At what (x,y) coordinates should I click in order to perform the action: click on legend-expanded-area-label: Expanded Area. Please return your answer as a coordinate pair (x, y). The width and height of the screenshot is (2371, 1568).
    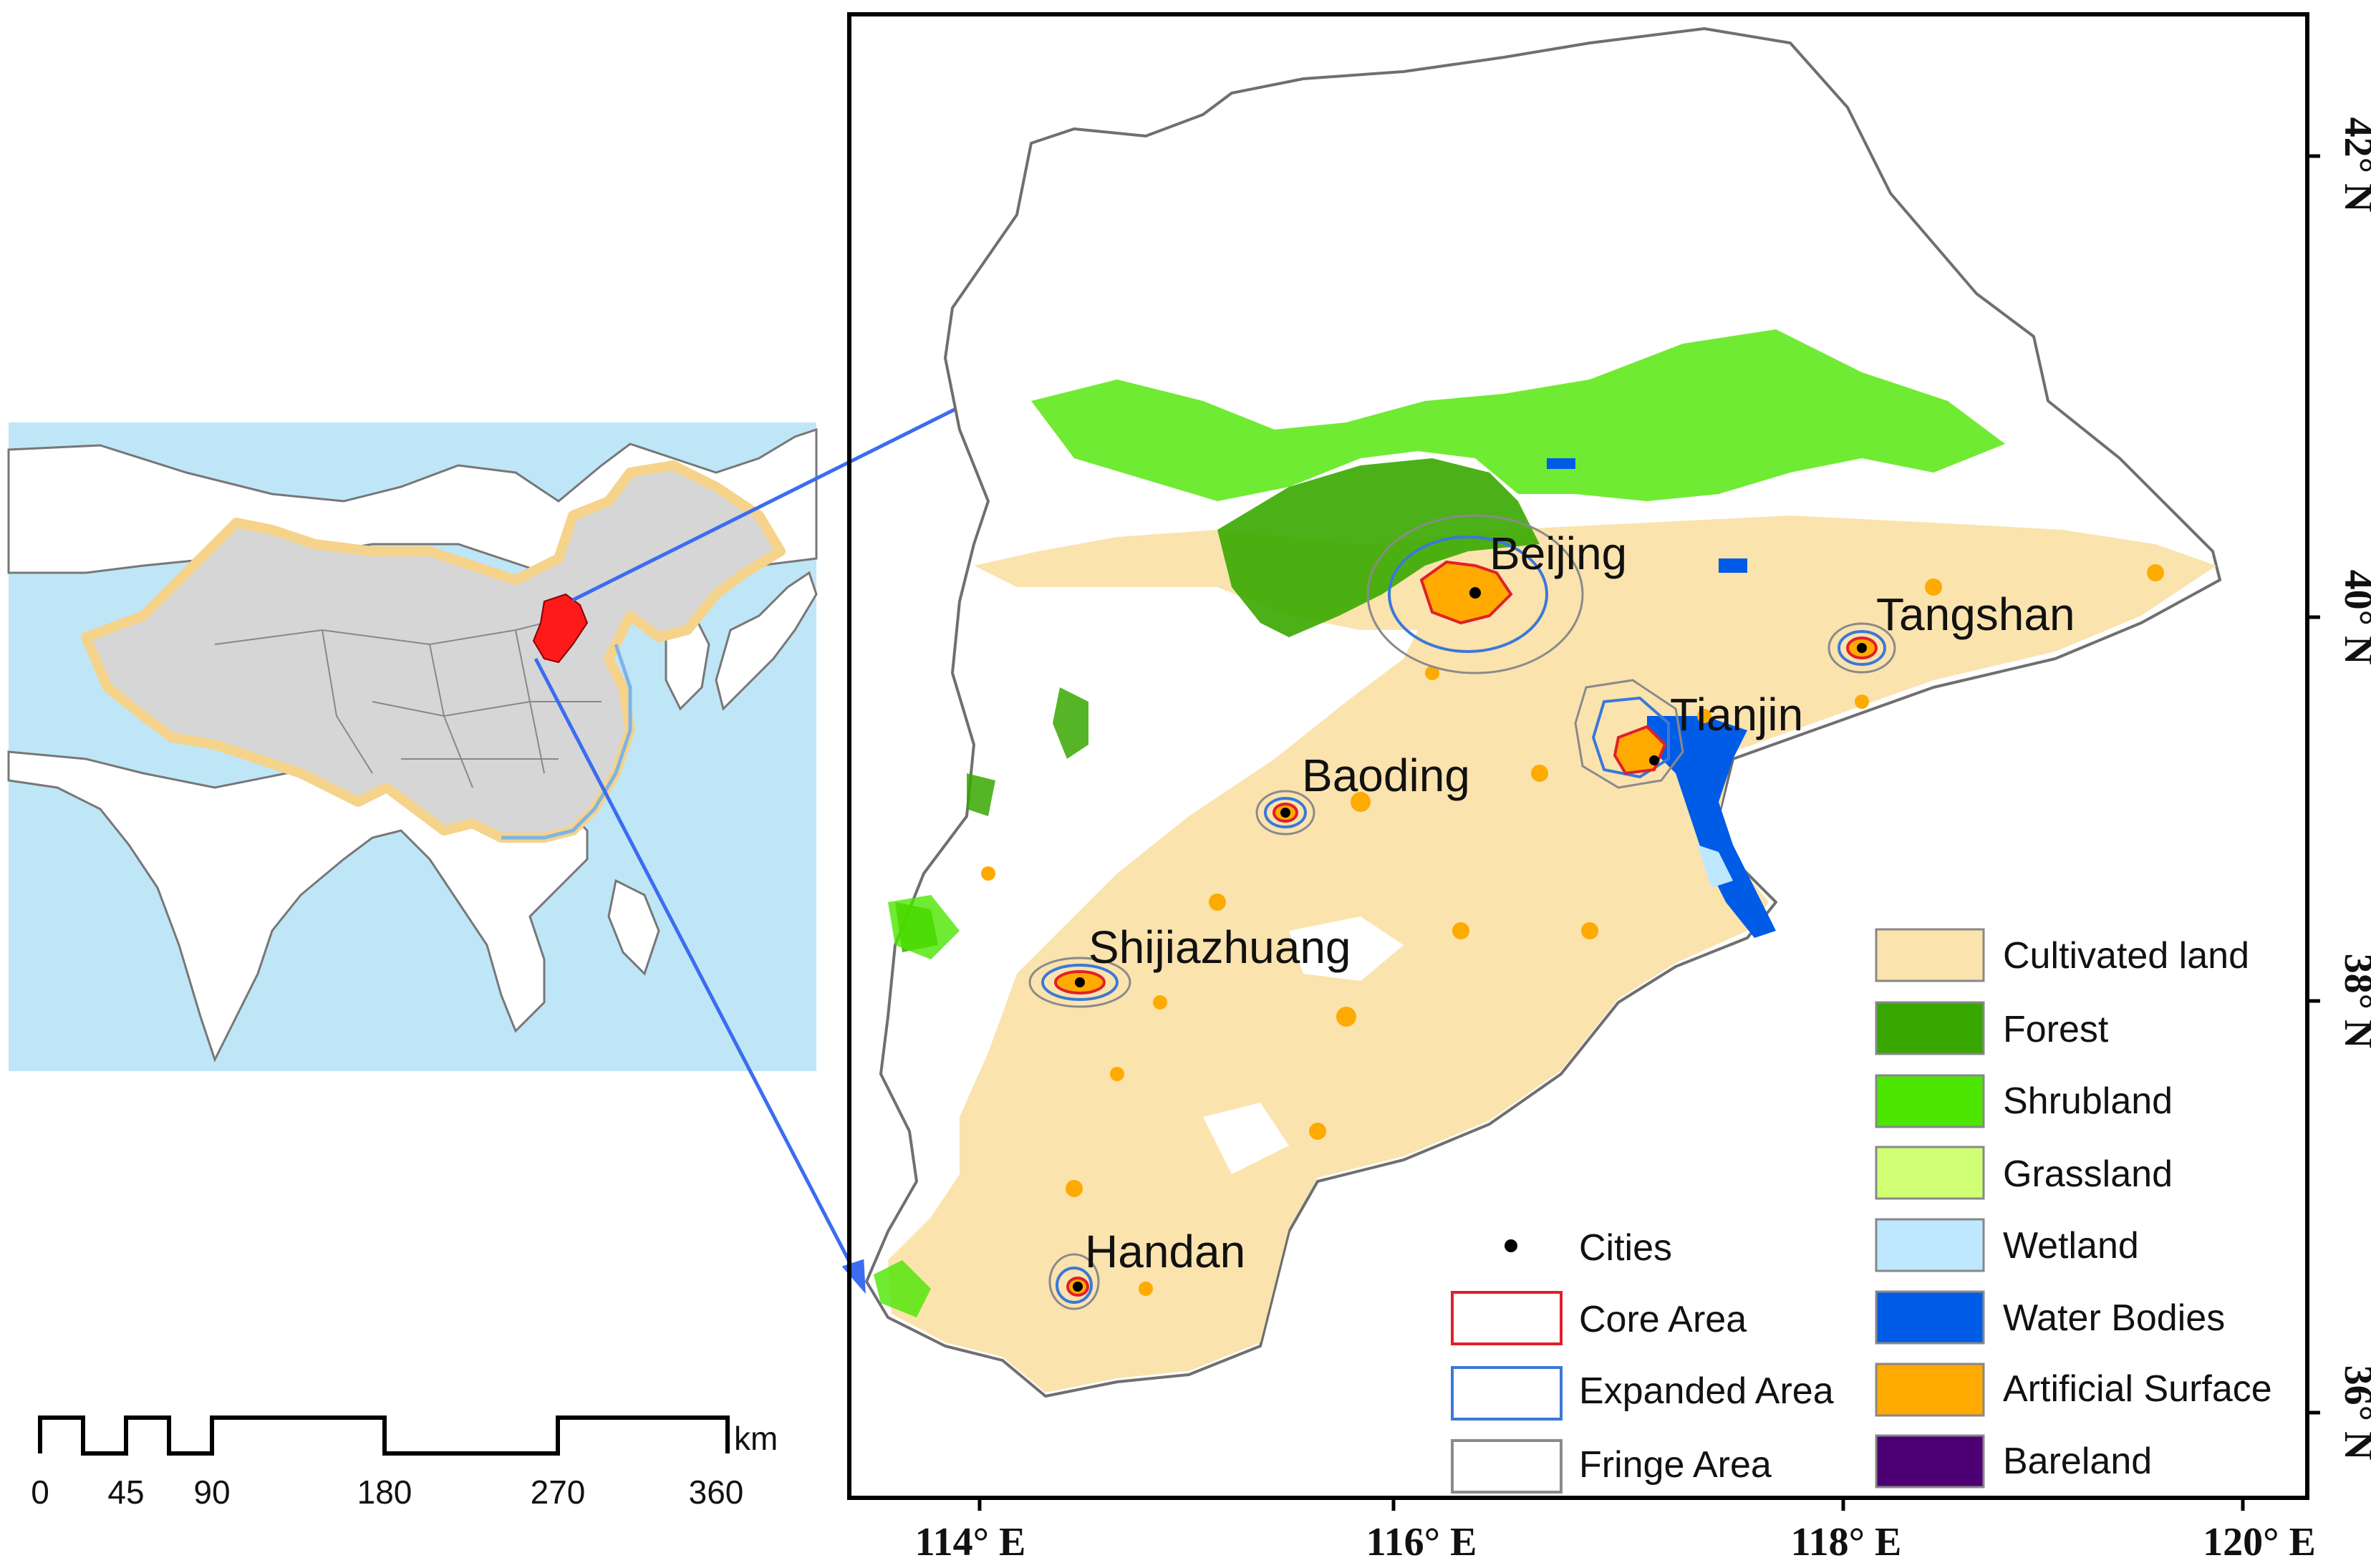
    Looking at the image, I should click on (1706, 1391).